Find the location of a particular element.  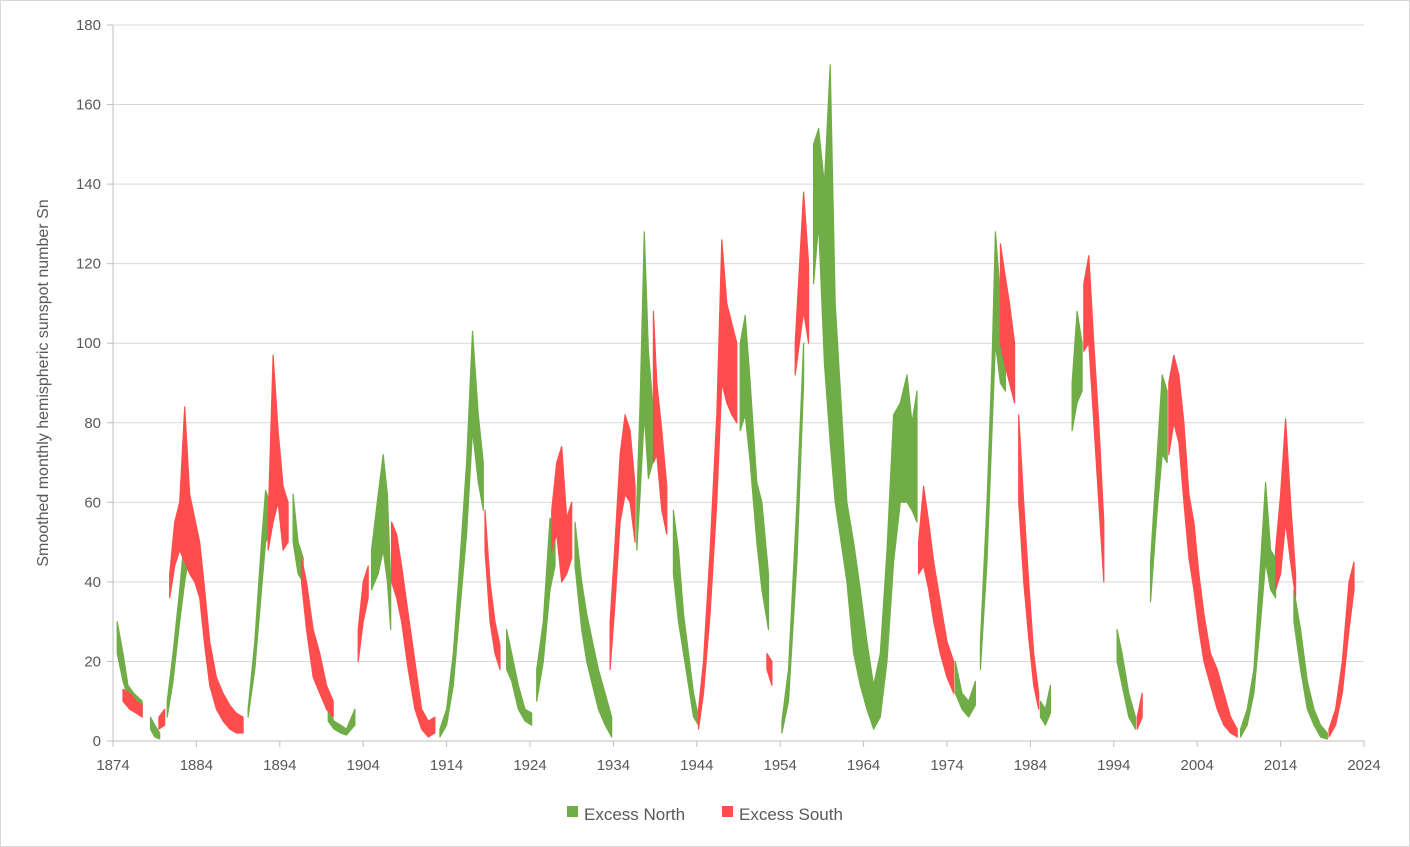

x-tick-label-2014: 2014 is located at coordinates (1280, 765).